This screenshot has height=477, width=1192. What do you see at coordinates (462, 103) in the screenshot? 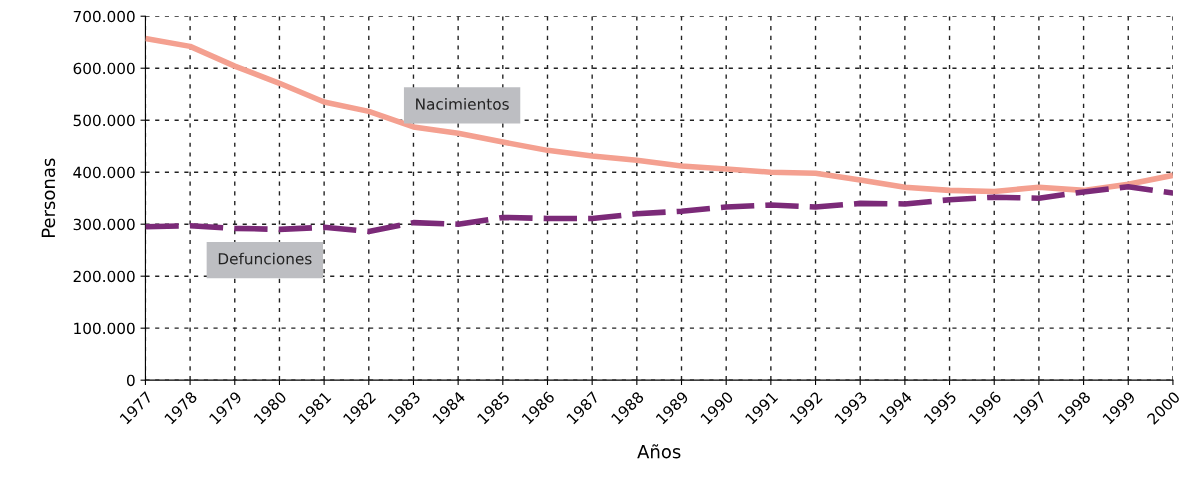
I see `series-label: Nacimientos` at bounding box center [462, 103].